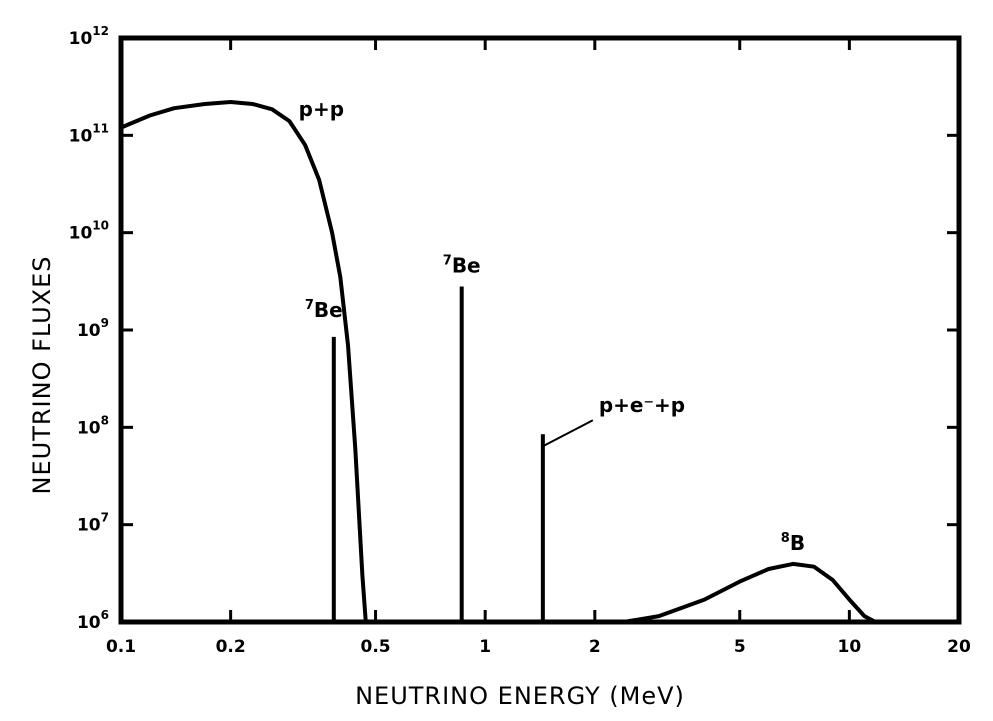  I want to click on x-tick-label: 0.1, so click(121, 647).